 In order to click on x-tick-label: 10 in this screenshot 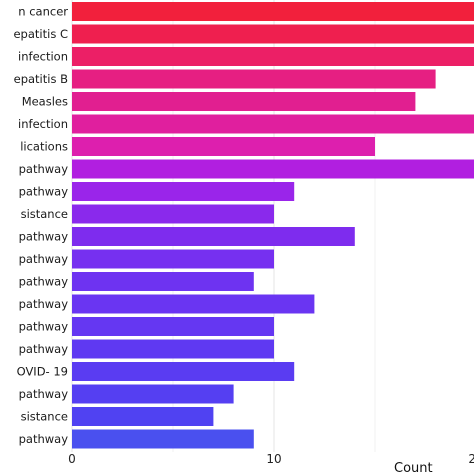, I will do `click(273, 459)`.